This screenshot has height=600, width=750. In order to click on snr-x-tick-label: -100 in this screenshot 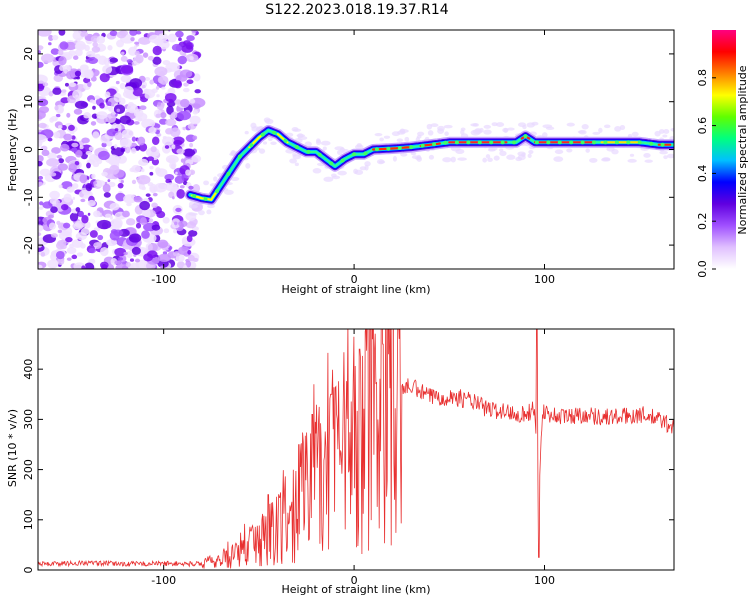, I will do `click(163, 580)`.